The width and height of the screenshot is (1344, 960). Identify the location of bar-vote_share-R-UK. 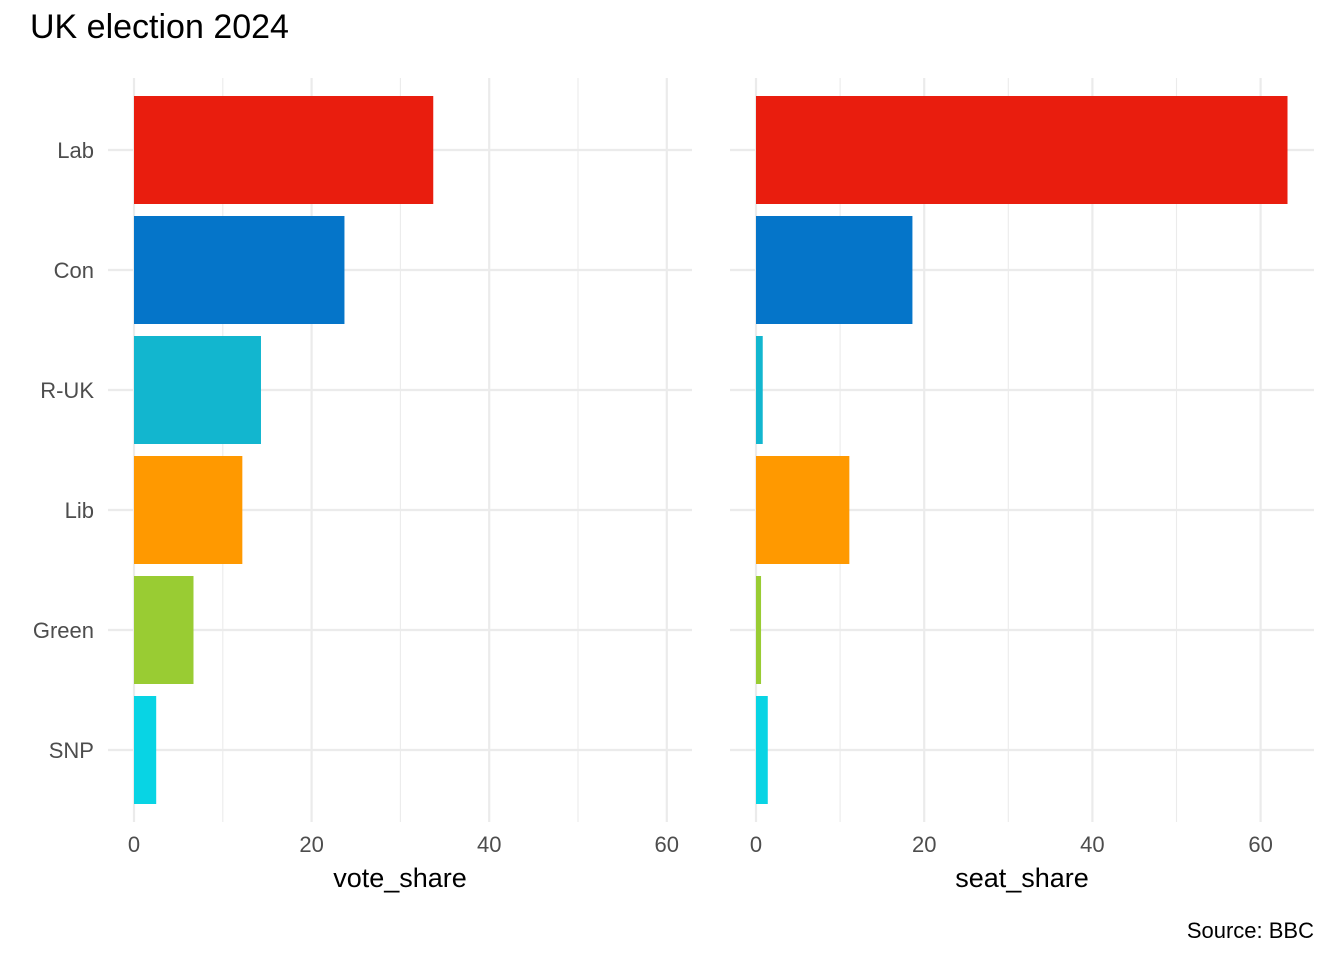
(197, 390).